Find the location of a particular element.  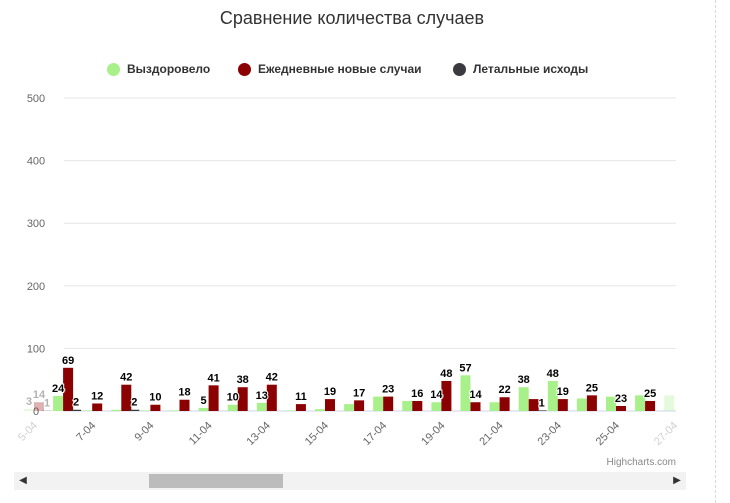

x-tick-label-5-04: 5-04 is located at coordinates (28, 432).